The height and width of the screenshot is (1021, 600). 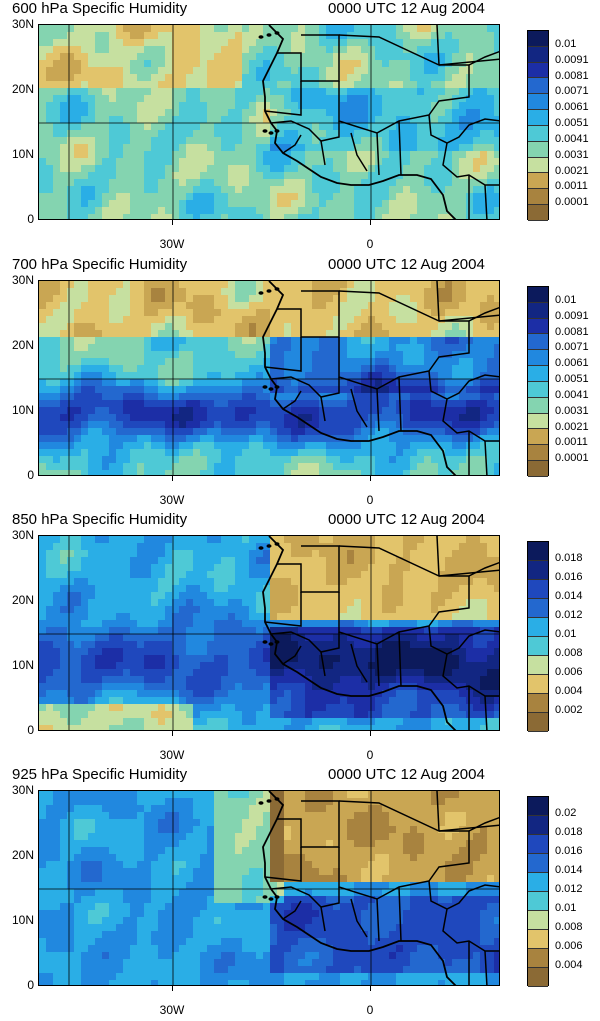 I want to click on colorbar-label: 0.02, so click(x=565, y=813).